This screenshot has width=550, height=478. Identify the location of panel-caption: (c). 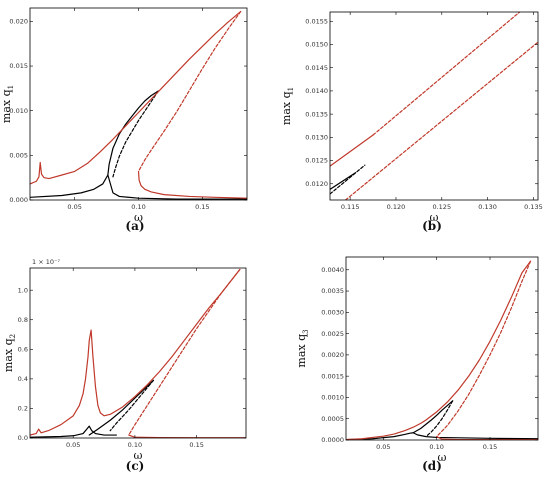
(135, 466).